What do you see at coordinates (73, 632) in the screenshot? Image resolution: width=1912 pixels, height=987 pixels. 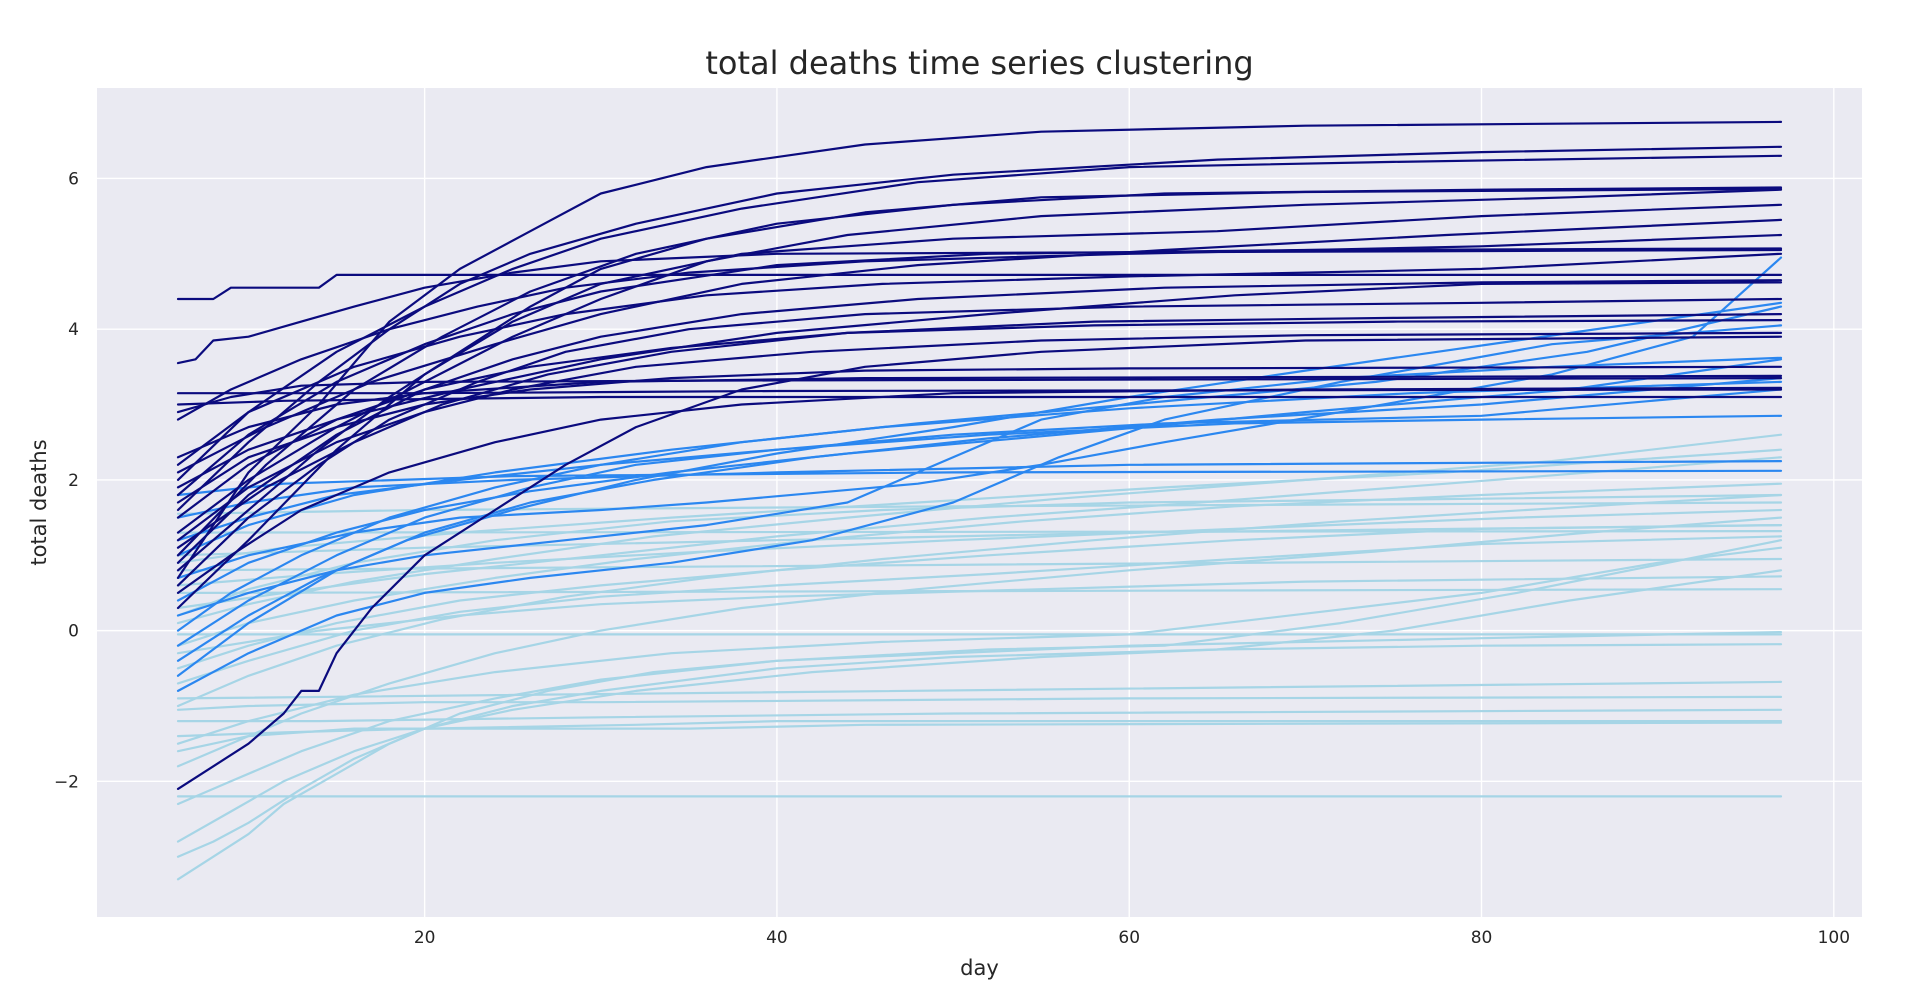 I see `y-tick-label: 0` at bounding box center [73, 632].